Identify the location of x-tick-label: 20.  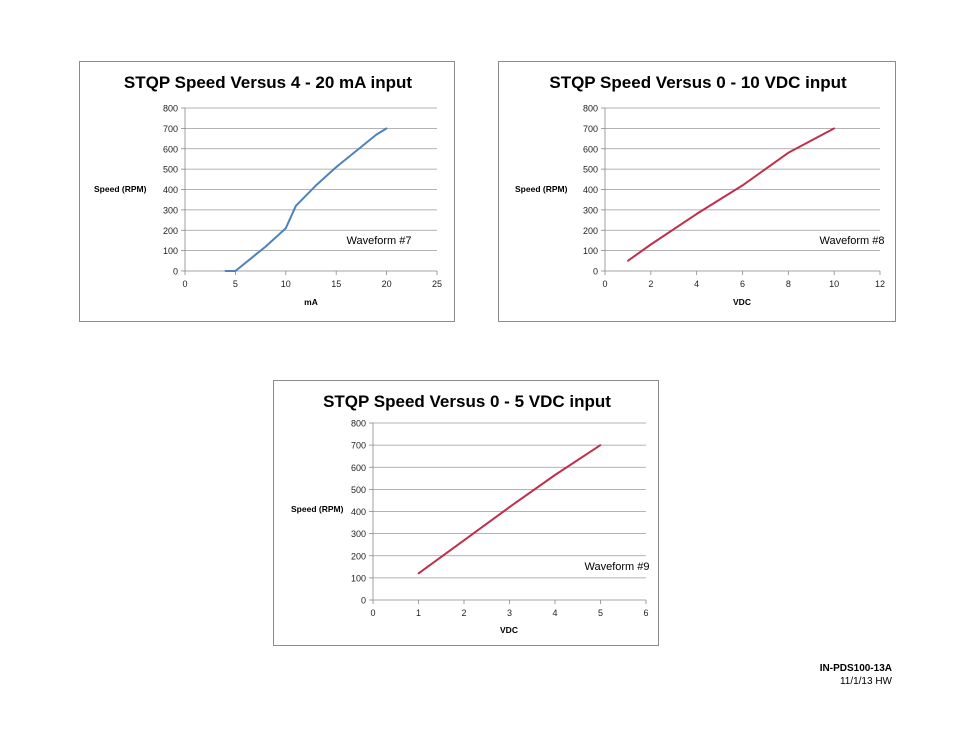
(387, 284).